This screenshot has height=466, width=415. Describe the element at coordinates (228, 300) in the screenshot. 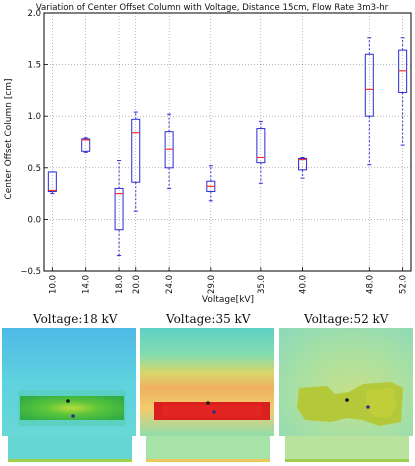

I see `x-axis-label: Voltage[kV]` at that location.